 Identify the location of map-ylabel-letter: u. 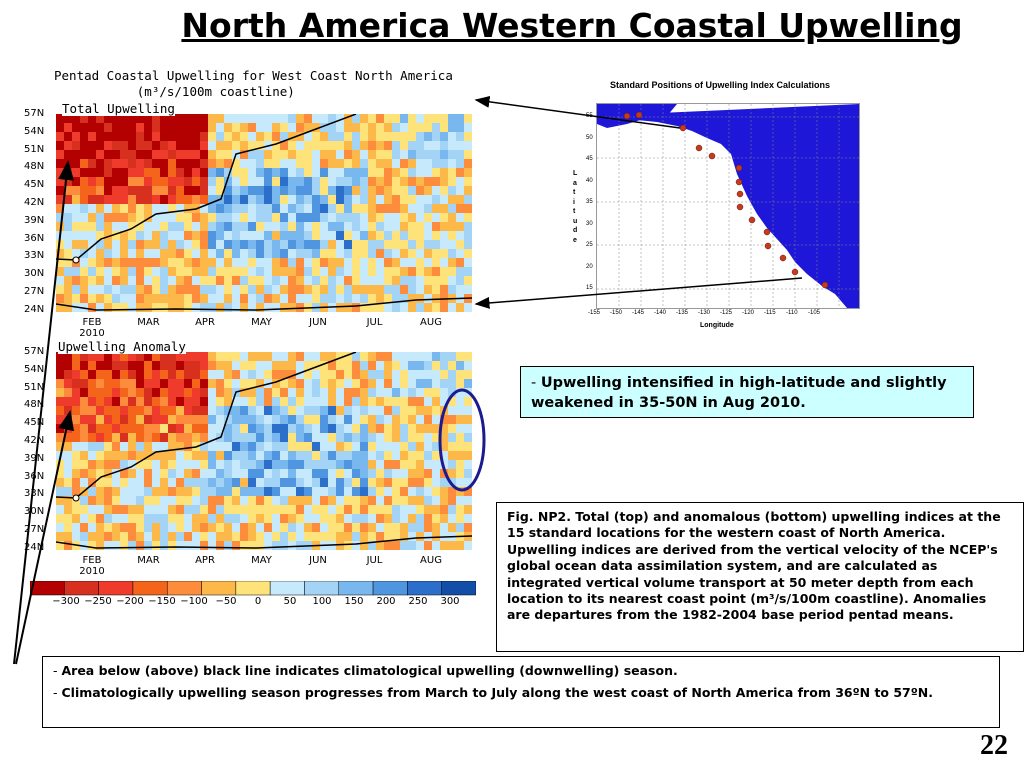
(575, 221).